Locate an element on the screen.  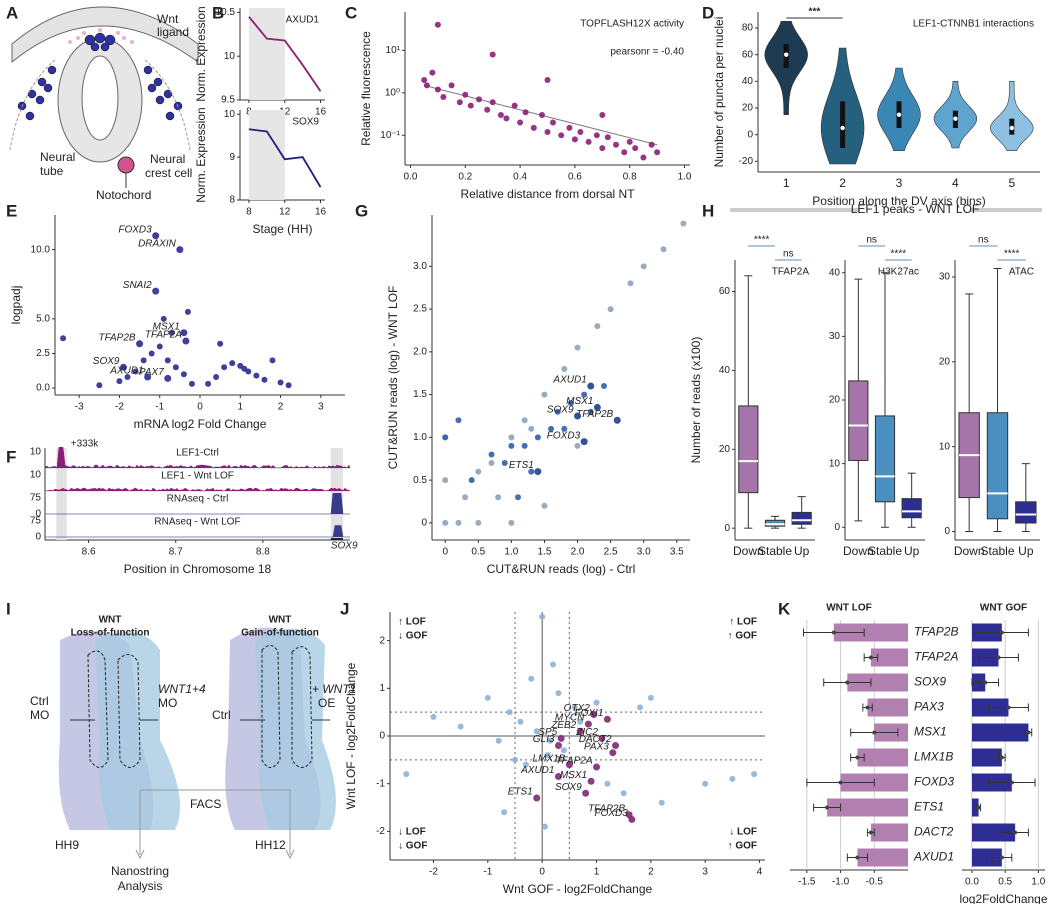
bar is located at coordinates (986, 757).